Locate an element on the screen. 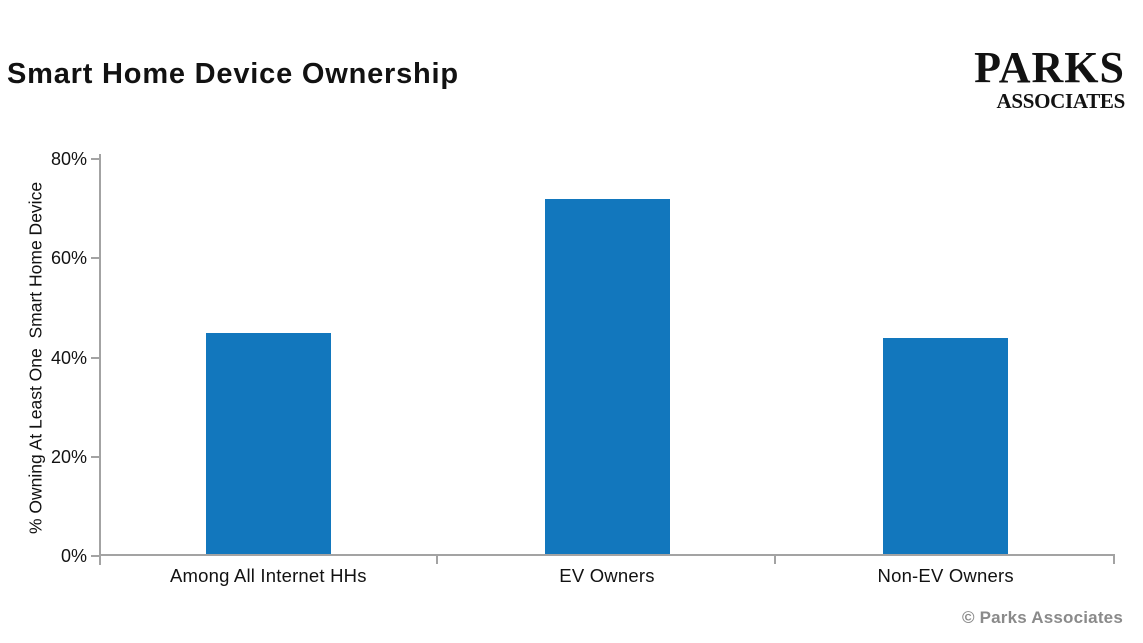 This screenshot has width=1143, height=643. y-tick-label: 60% is located at coordinates (68, 258).